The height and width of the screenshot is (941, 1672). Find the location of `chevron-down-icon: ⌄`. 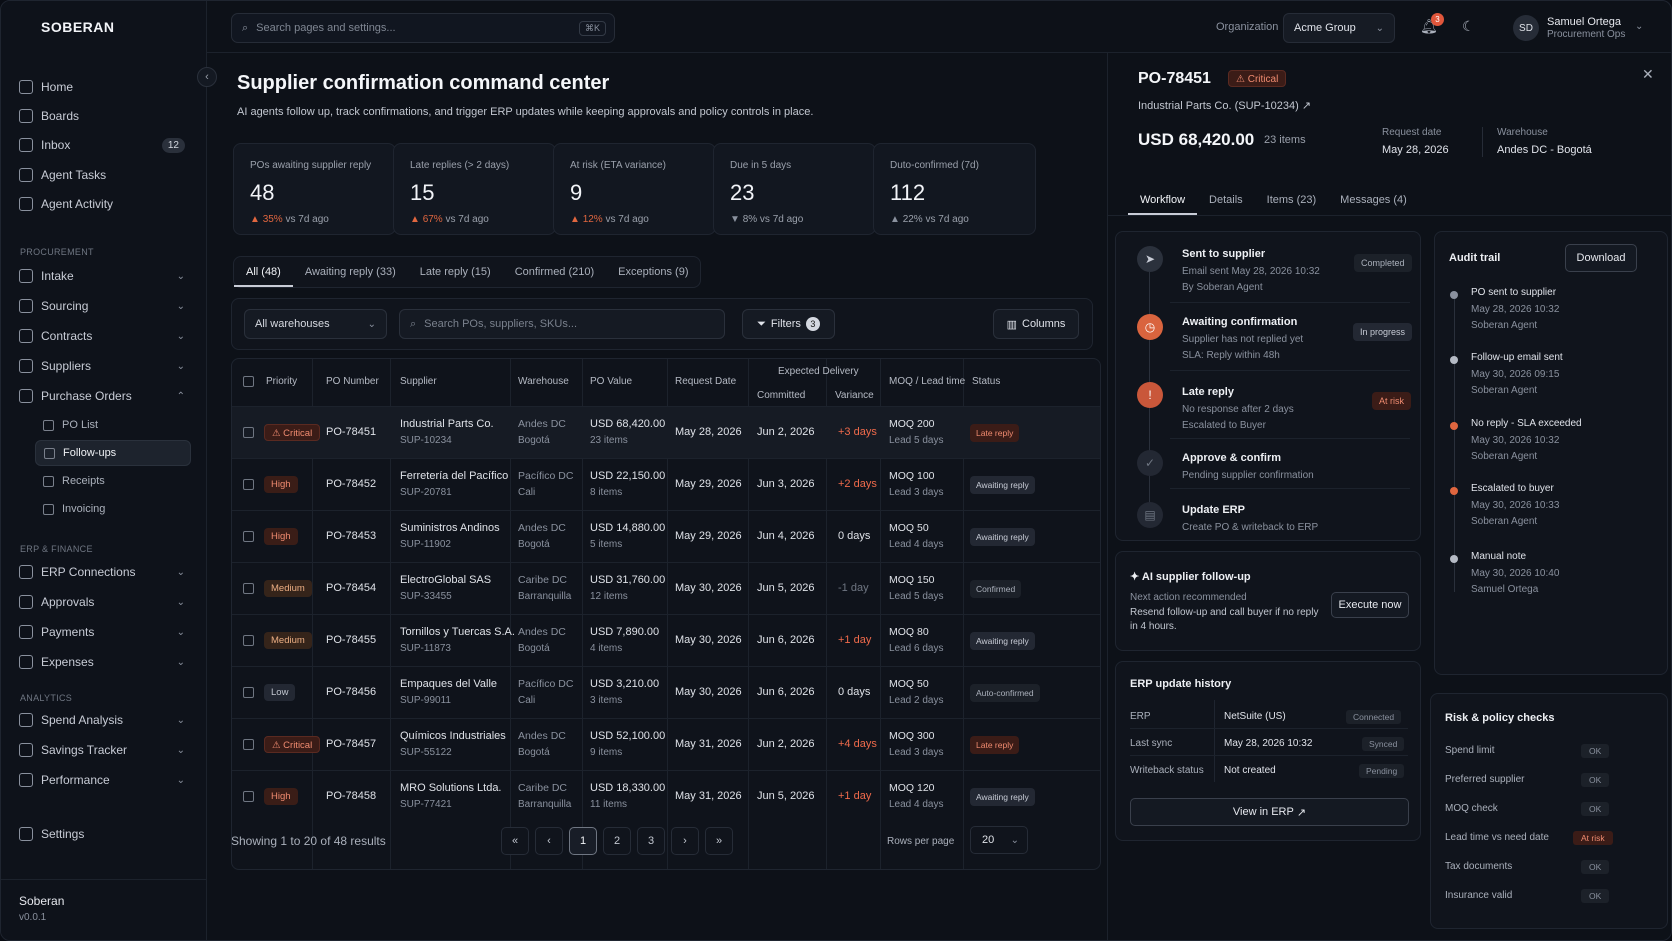

chevron-down-icon: ⌄ is located at coordinates (1639, 26).